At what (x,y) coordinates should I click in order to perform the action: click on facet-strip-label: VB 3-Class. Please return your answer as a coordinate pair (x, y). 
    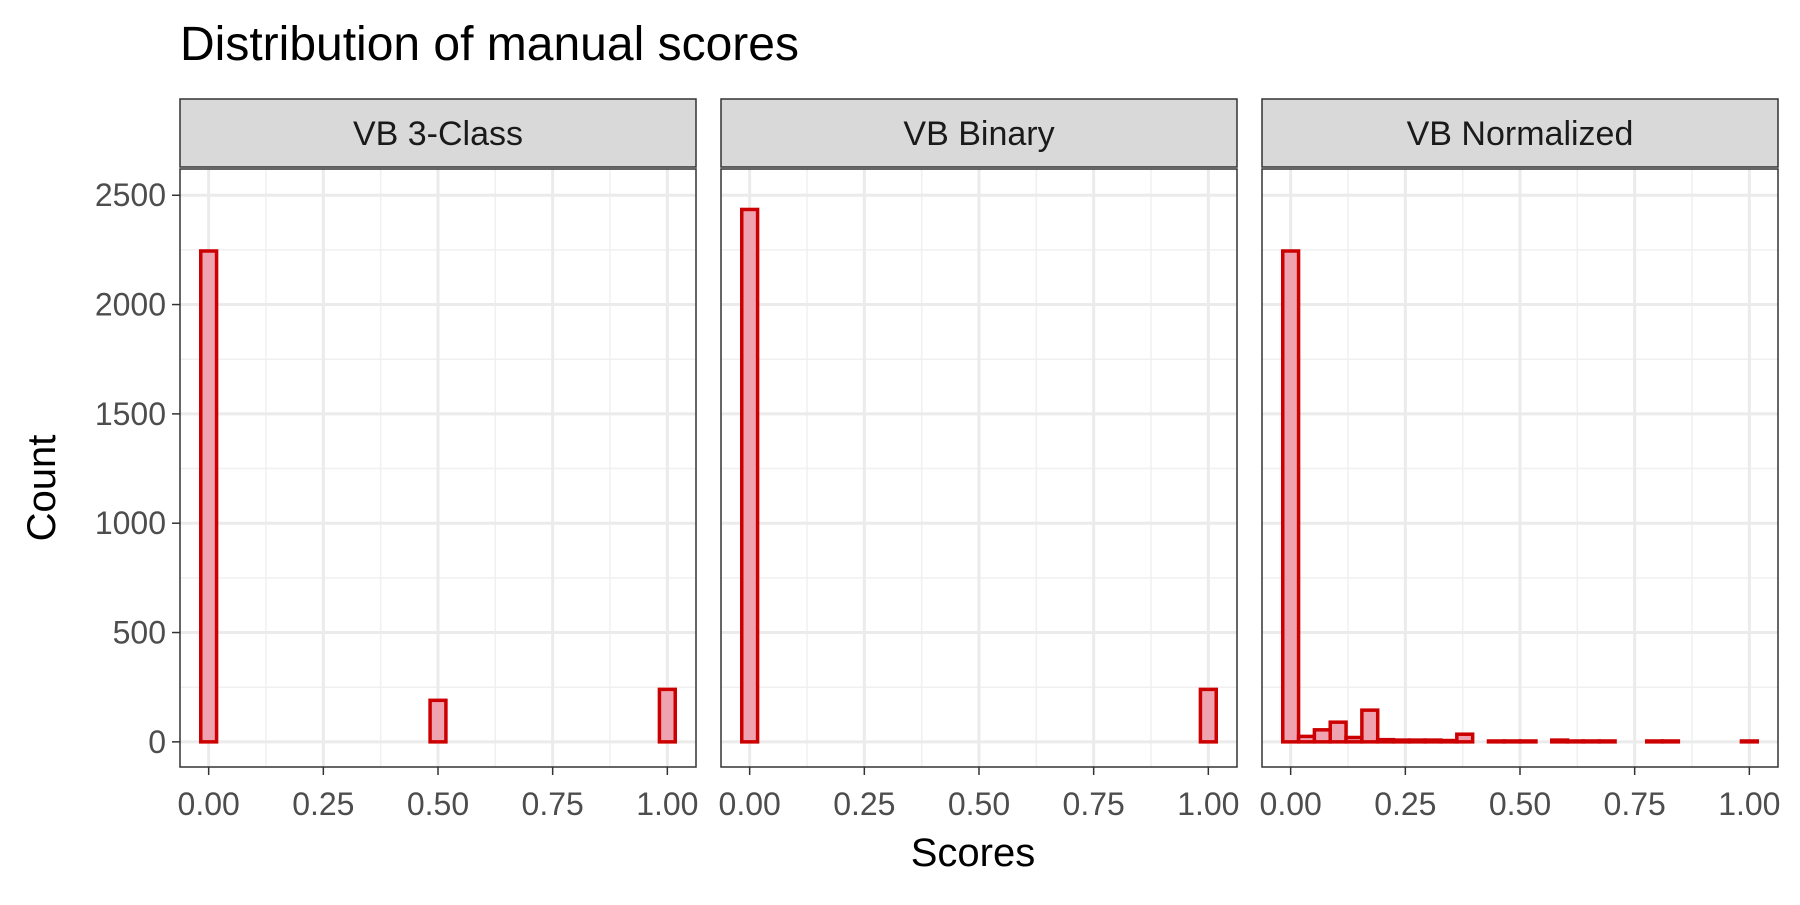
    Looking at the image, I should click on (438, 134).